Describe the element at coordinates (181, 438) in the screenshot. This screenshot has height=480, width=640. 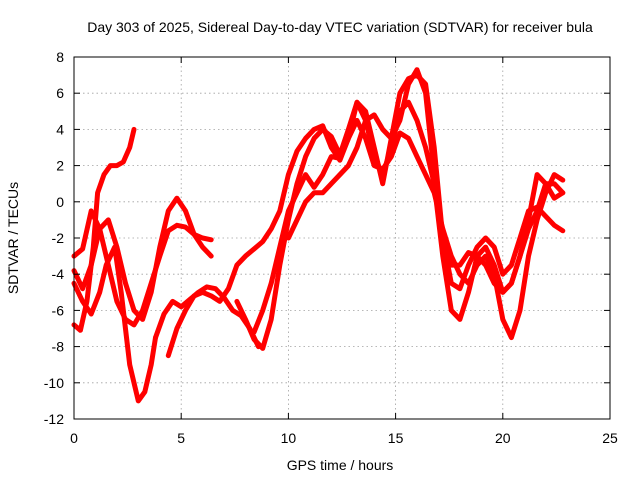
I see `x-tick-label: 5` at that location.